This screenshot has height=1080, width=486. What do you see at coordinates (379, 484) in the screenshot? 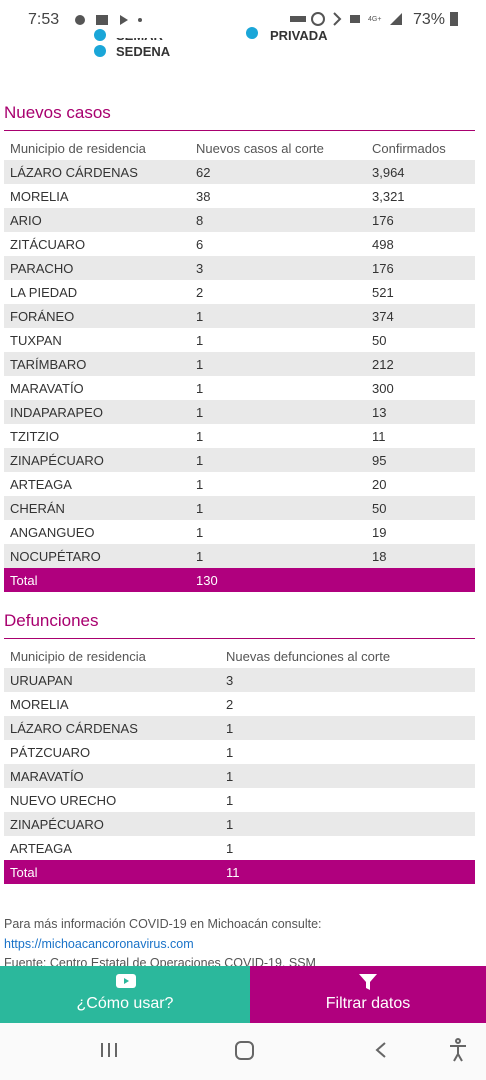
I see `cell: 20` at bounding box center [379, 484].